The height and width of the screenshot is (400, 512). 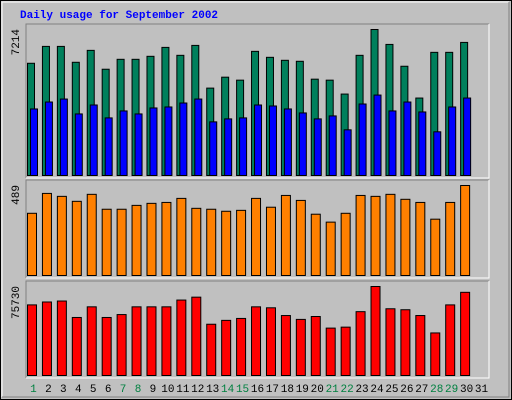 What do you see at coordinates (167, 390) in the screenshot?
I see `x-tick-label: 10` at bounding box center [167, 390].